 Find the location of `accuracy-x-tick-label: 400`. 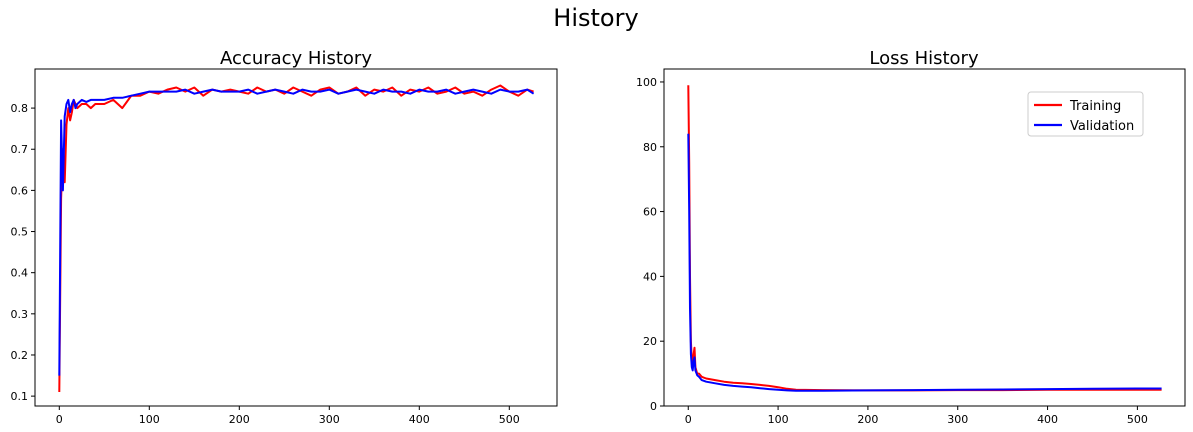

accuracy-x-tick-label: 400 is located at coordinates (419, 419).